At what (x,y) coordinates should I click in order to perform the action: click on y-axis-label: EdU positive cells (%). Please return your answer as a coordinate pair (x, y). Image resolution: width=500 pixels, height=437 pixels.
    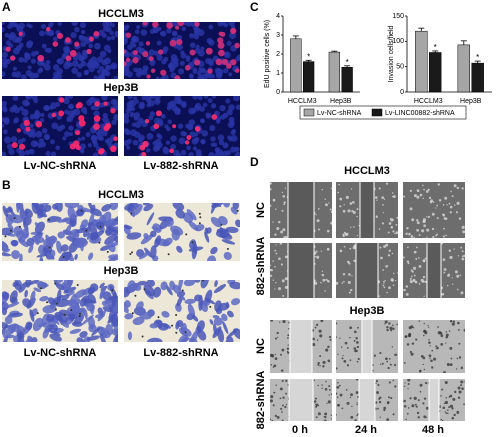
    Looking at the image, I should click on (267, 54).